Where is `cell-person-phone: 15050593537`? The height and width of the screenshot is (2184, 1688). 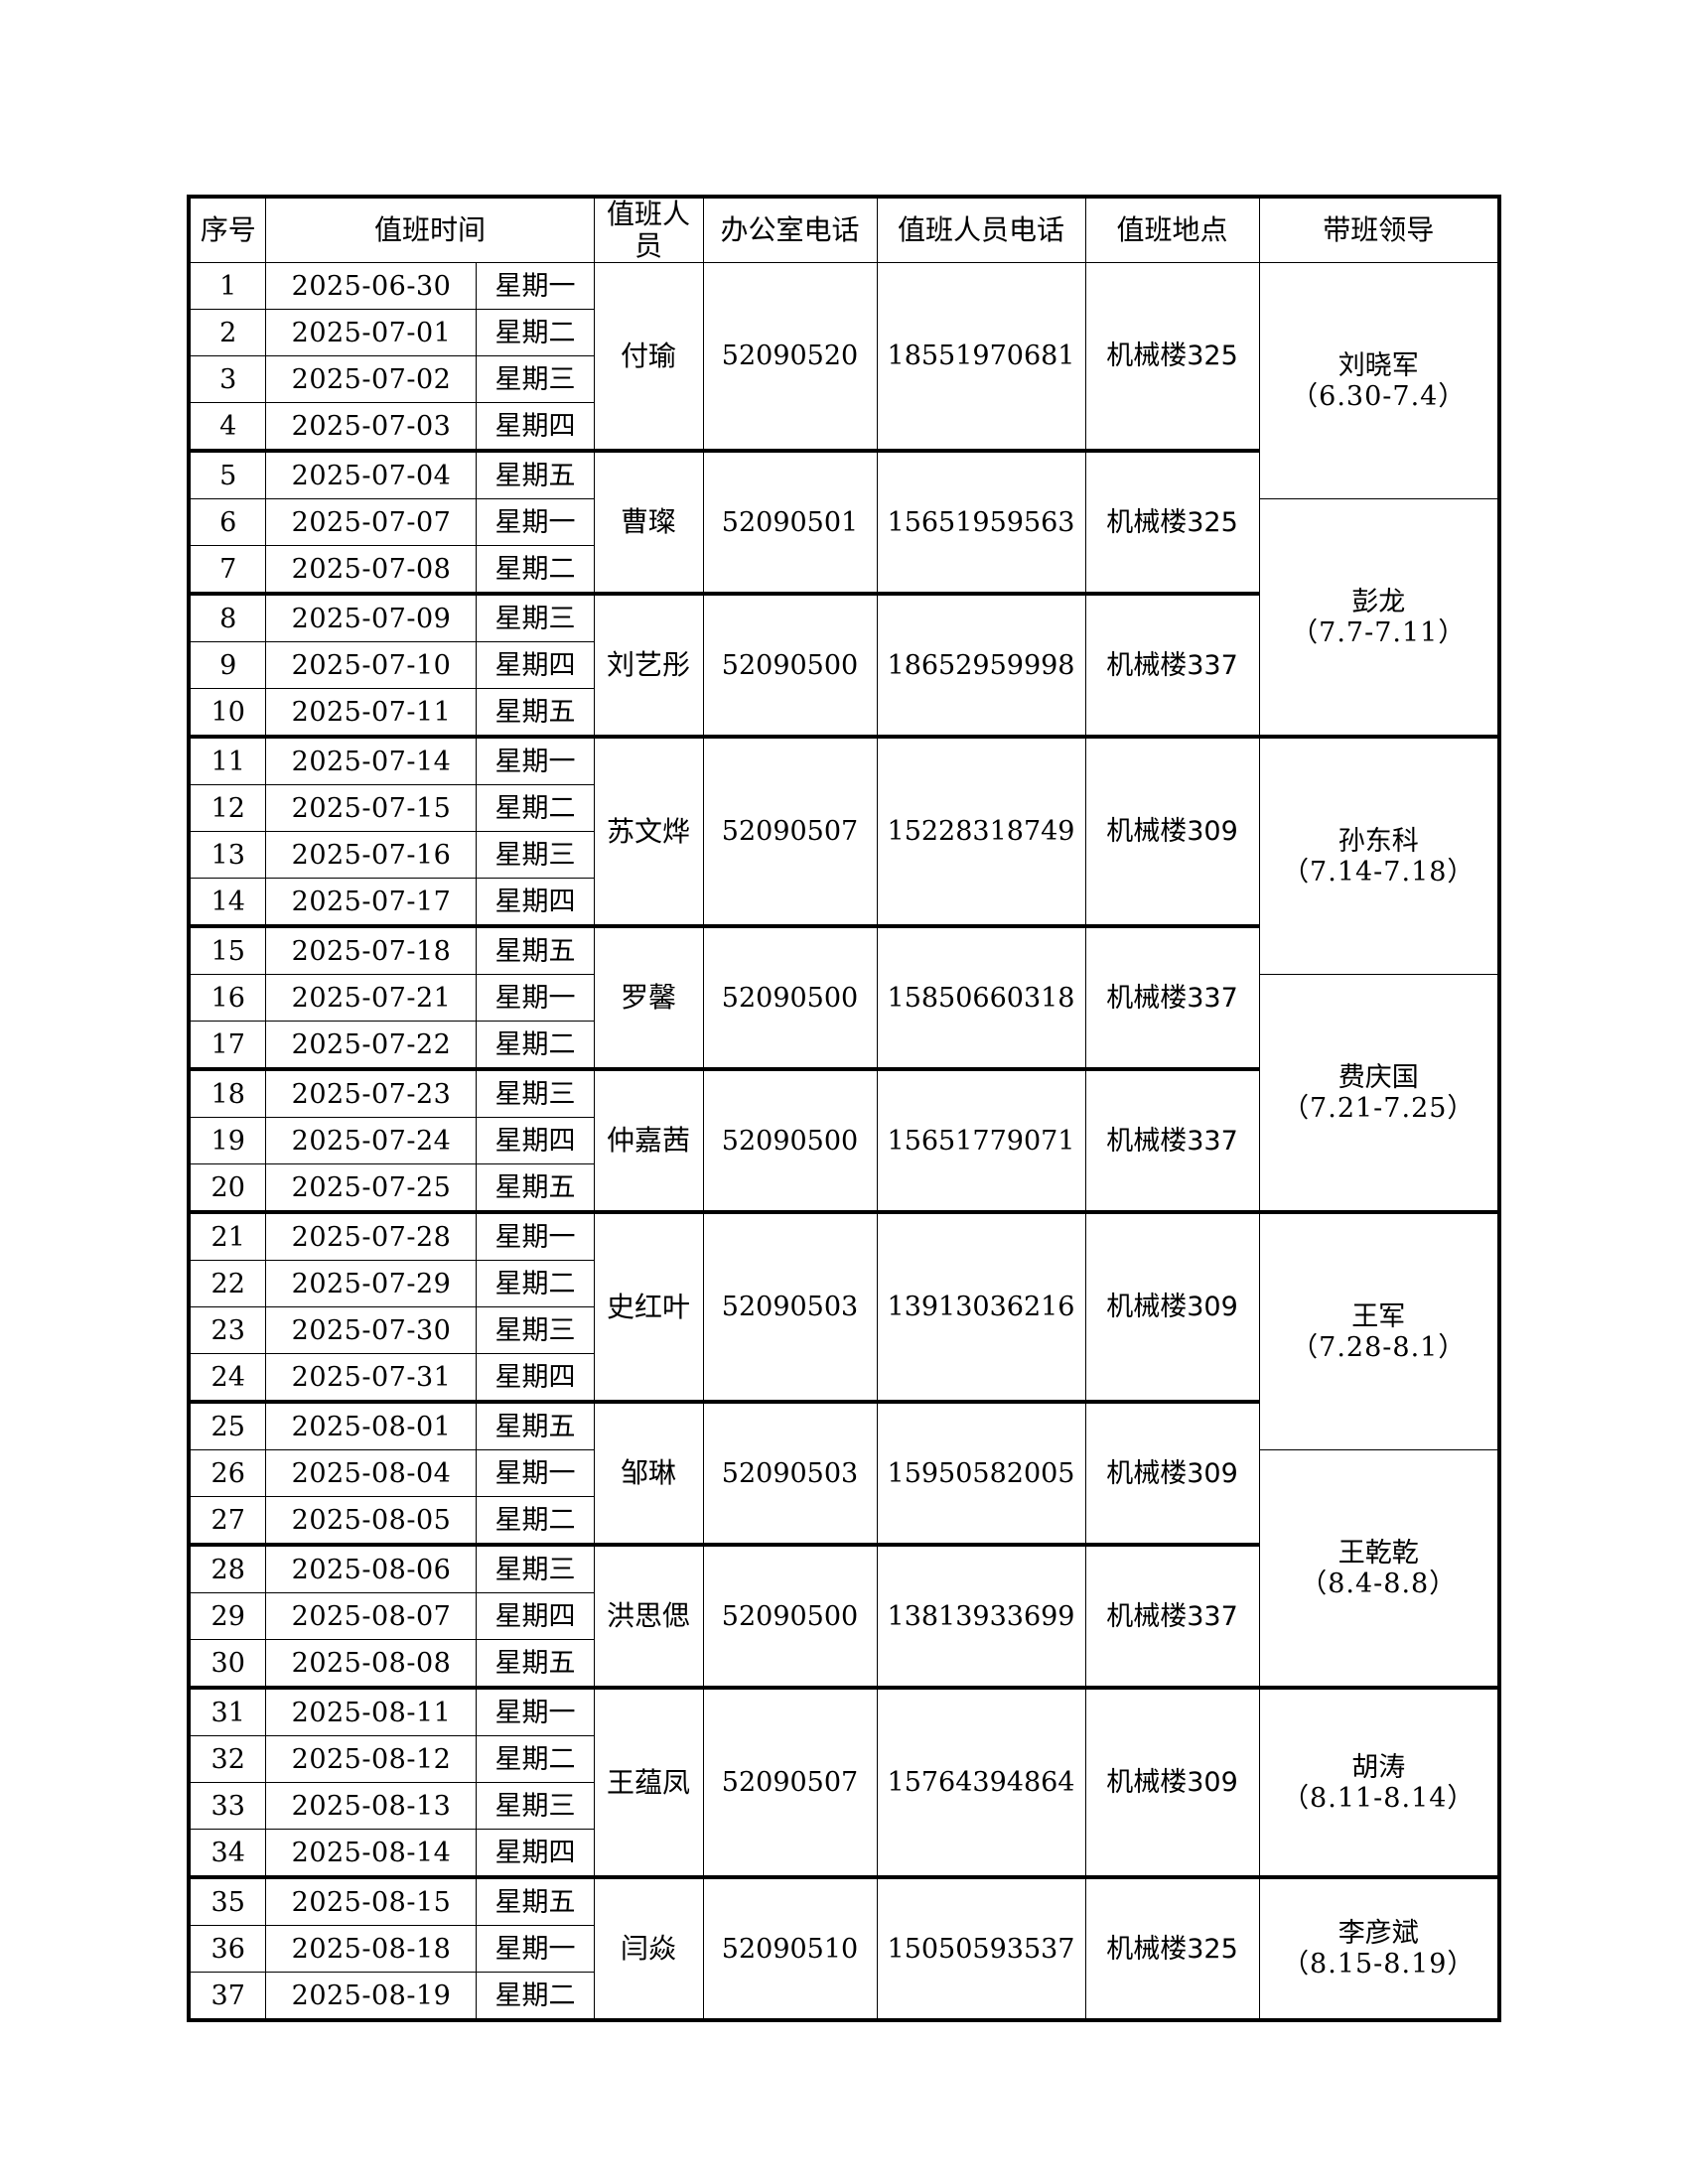 cell-person-phone: 15050593537 is located at coordinates (981, 1948).